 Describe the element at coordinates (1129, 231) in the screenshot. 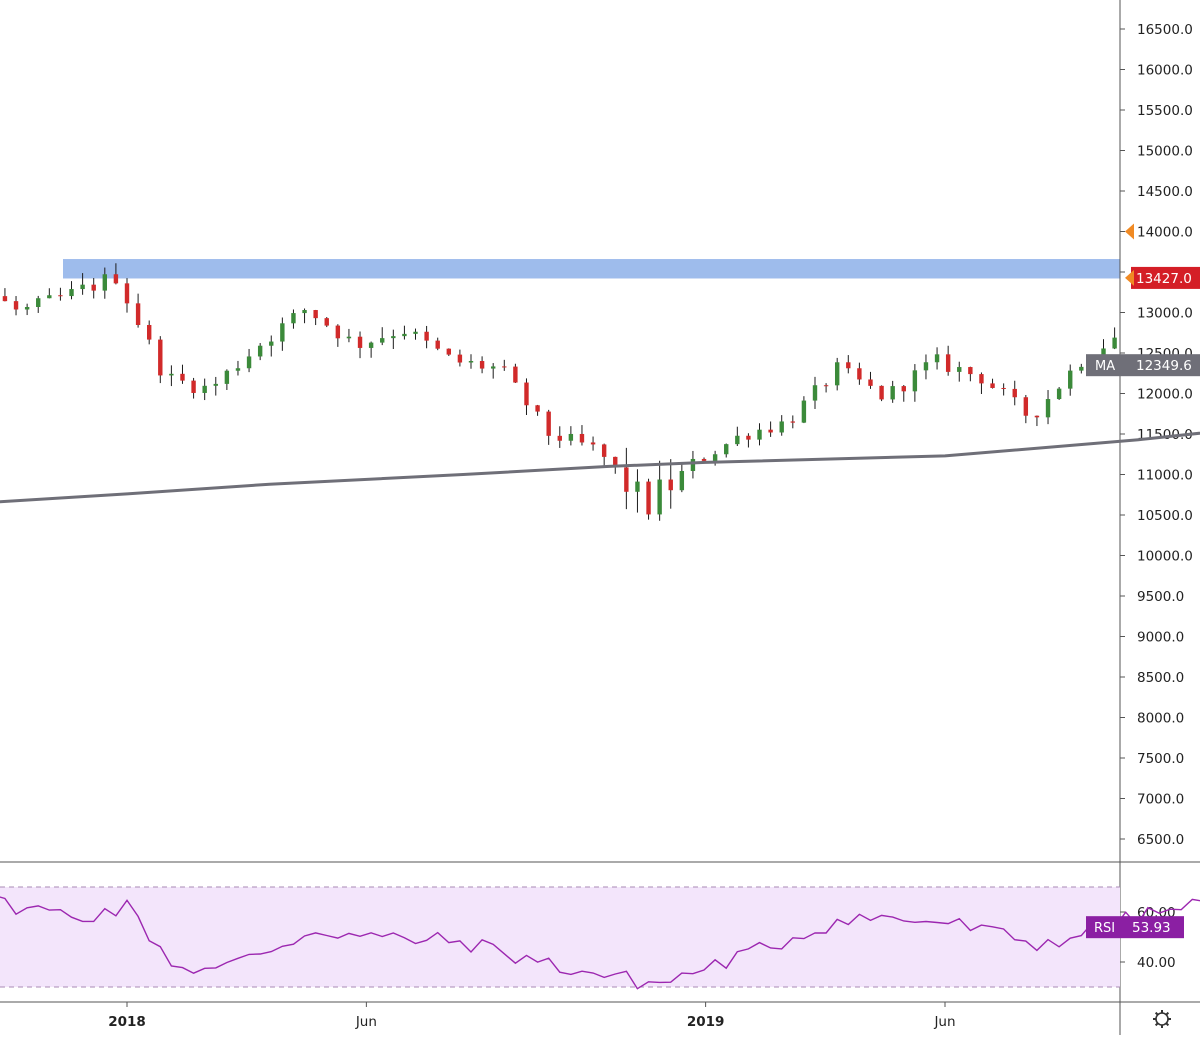

I see `alert-marker-icon` at that location.